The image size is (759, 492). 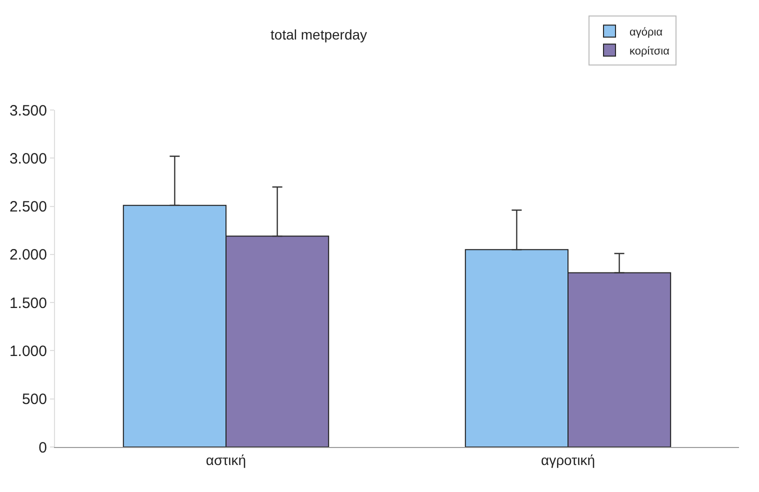 I want to click on y-tick-label: 500, so click(x=34, y=399).